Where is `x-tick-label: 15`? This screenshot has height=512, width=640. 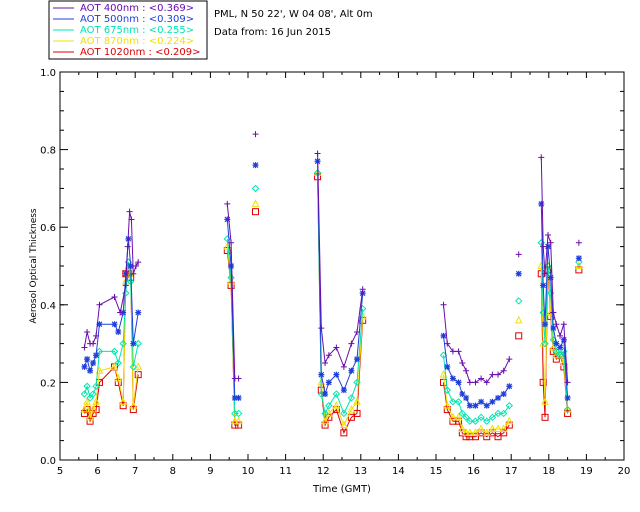 x-tick-label: 15 is located at coordinates (436, 471).